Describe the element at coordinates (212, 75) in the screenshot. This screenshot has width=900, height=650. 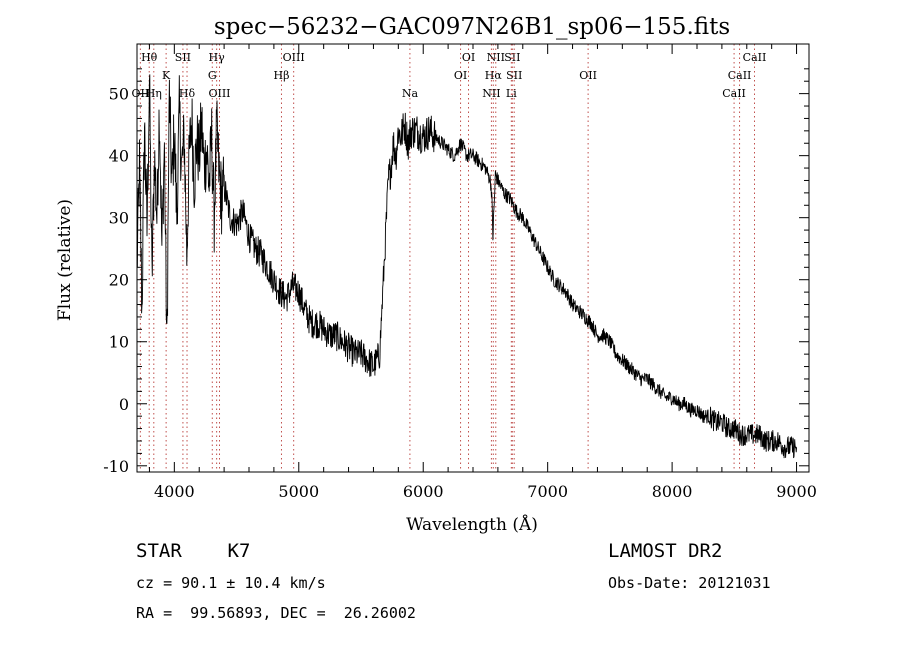
I see `spectral-line-label: G` at that location.